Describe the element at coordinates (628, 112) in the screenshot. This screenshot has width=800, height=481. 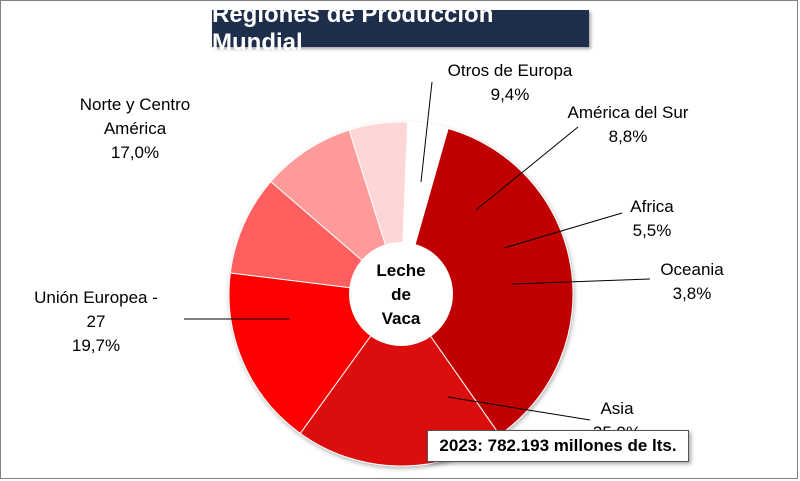
I see `slice-label-1-0: América del Sur` at that location.